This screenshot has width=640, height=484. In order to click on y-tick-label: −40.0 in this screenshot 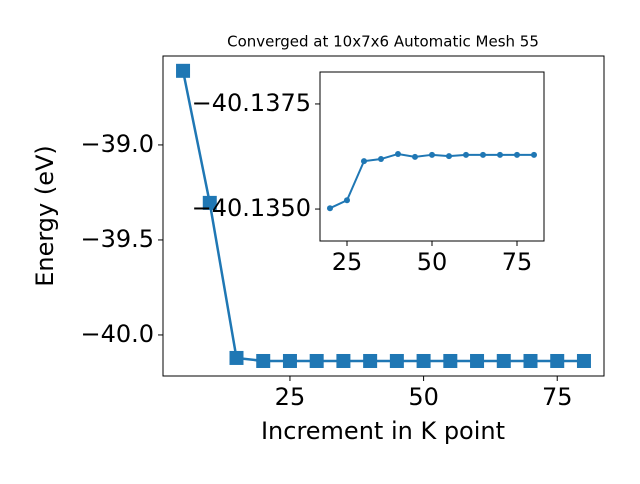, I will do `click(117, 334)`.